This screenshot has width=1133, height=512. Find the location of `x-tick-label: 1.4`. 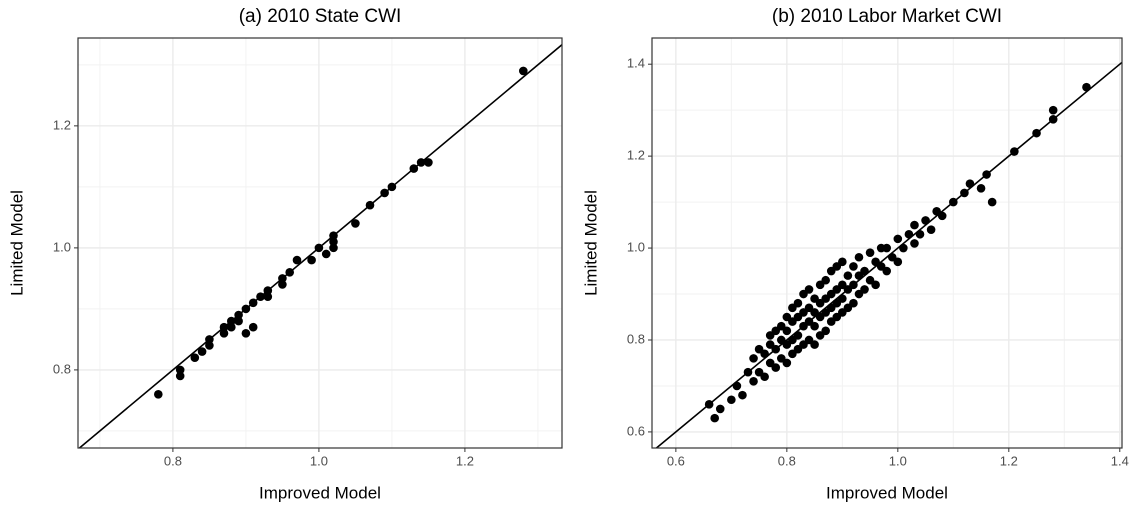

x-tick-label: 1.4 is located at coordinates (1120, 460).